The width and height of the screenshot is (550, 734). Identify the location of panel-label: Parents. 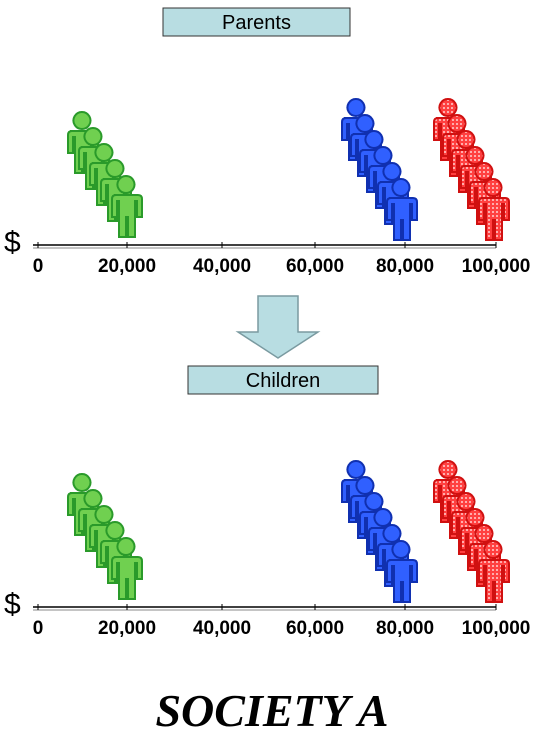
(256, 23).